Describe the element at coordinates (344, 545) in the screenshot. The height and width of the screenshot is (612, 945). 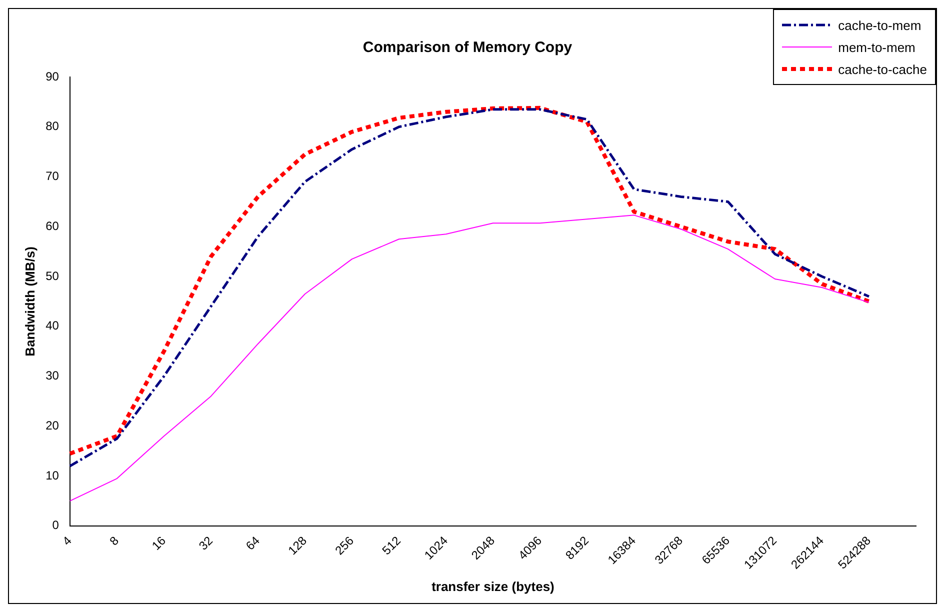
I see `x-tick-label: 256` at that location.